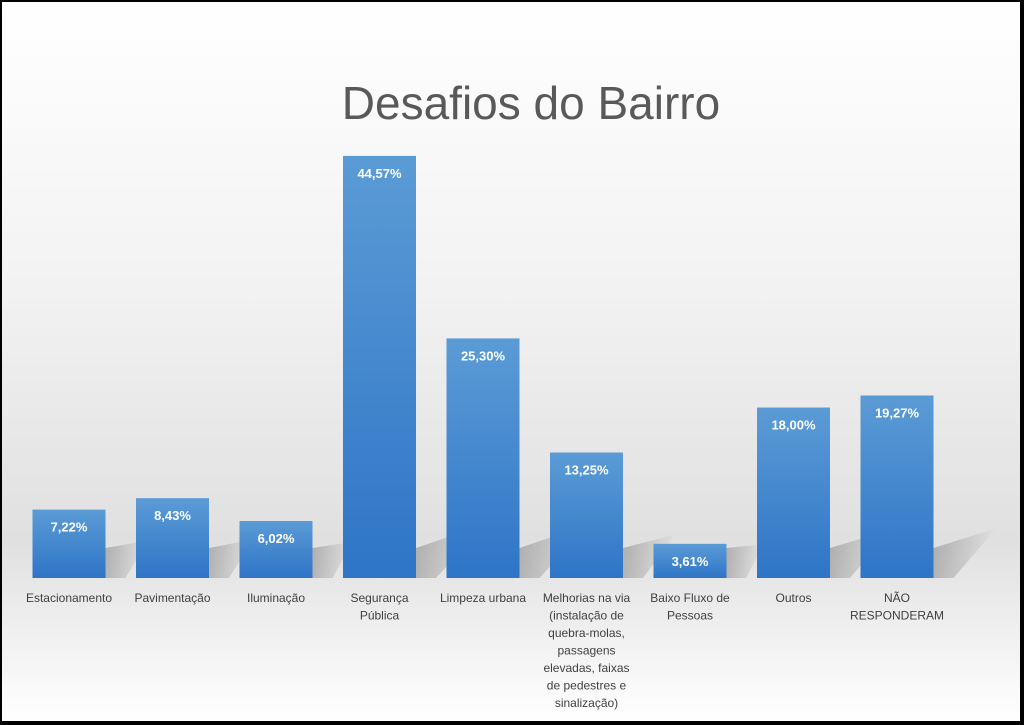 The height and width of the screenshot is (725, 1024). Describe the element at coordinates (586, 668) in the screenshot. I see `category-label-line: elevadas, faixas` at that location.